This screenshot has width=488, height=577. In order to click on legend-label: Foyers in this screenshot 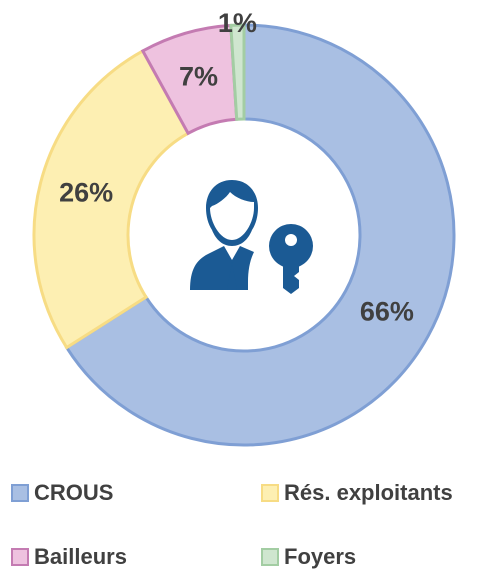, I will do `click(320, 556)`.